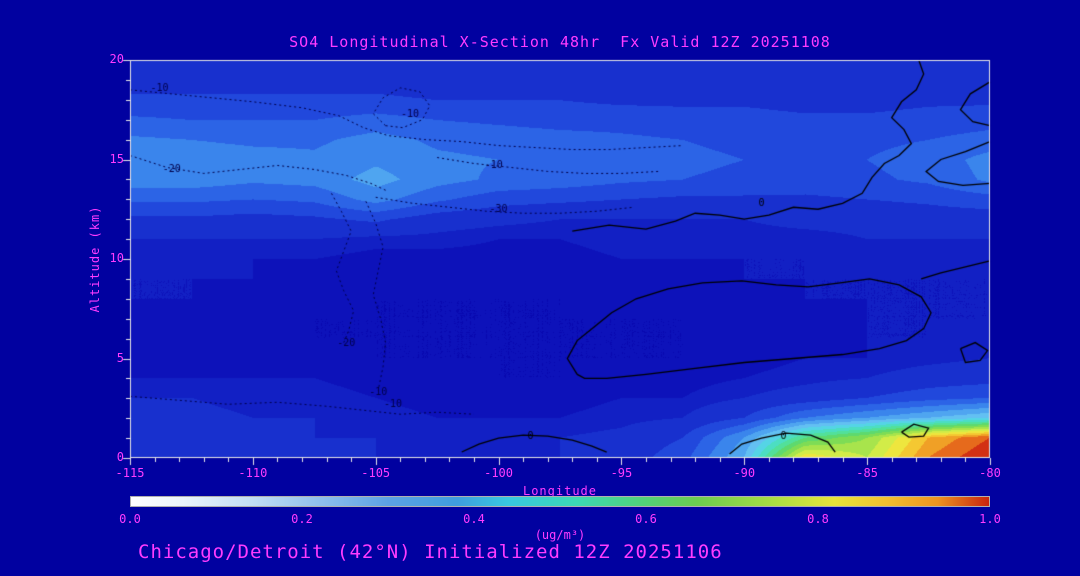 This screenshot has width=1080, height=576. Describe the element at coordinates (302, 519) in the screenshot. I see `colorbar-tick-label: 0.2` at that location.